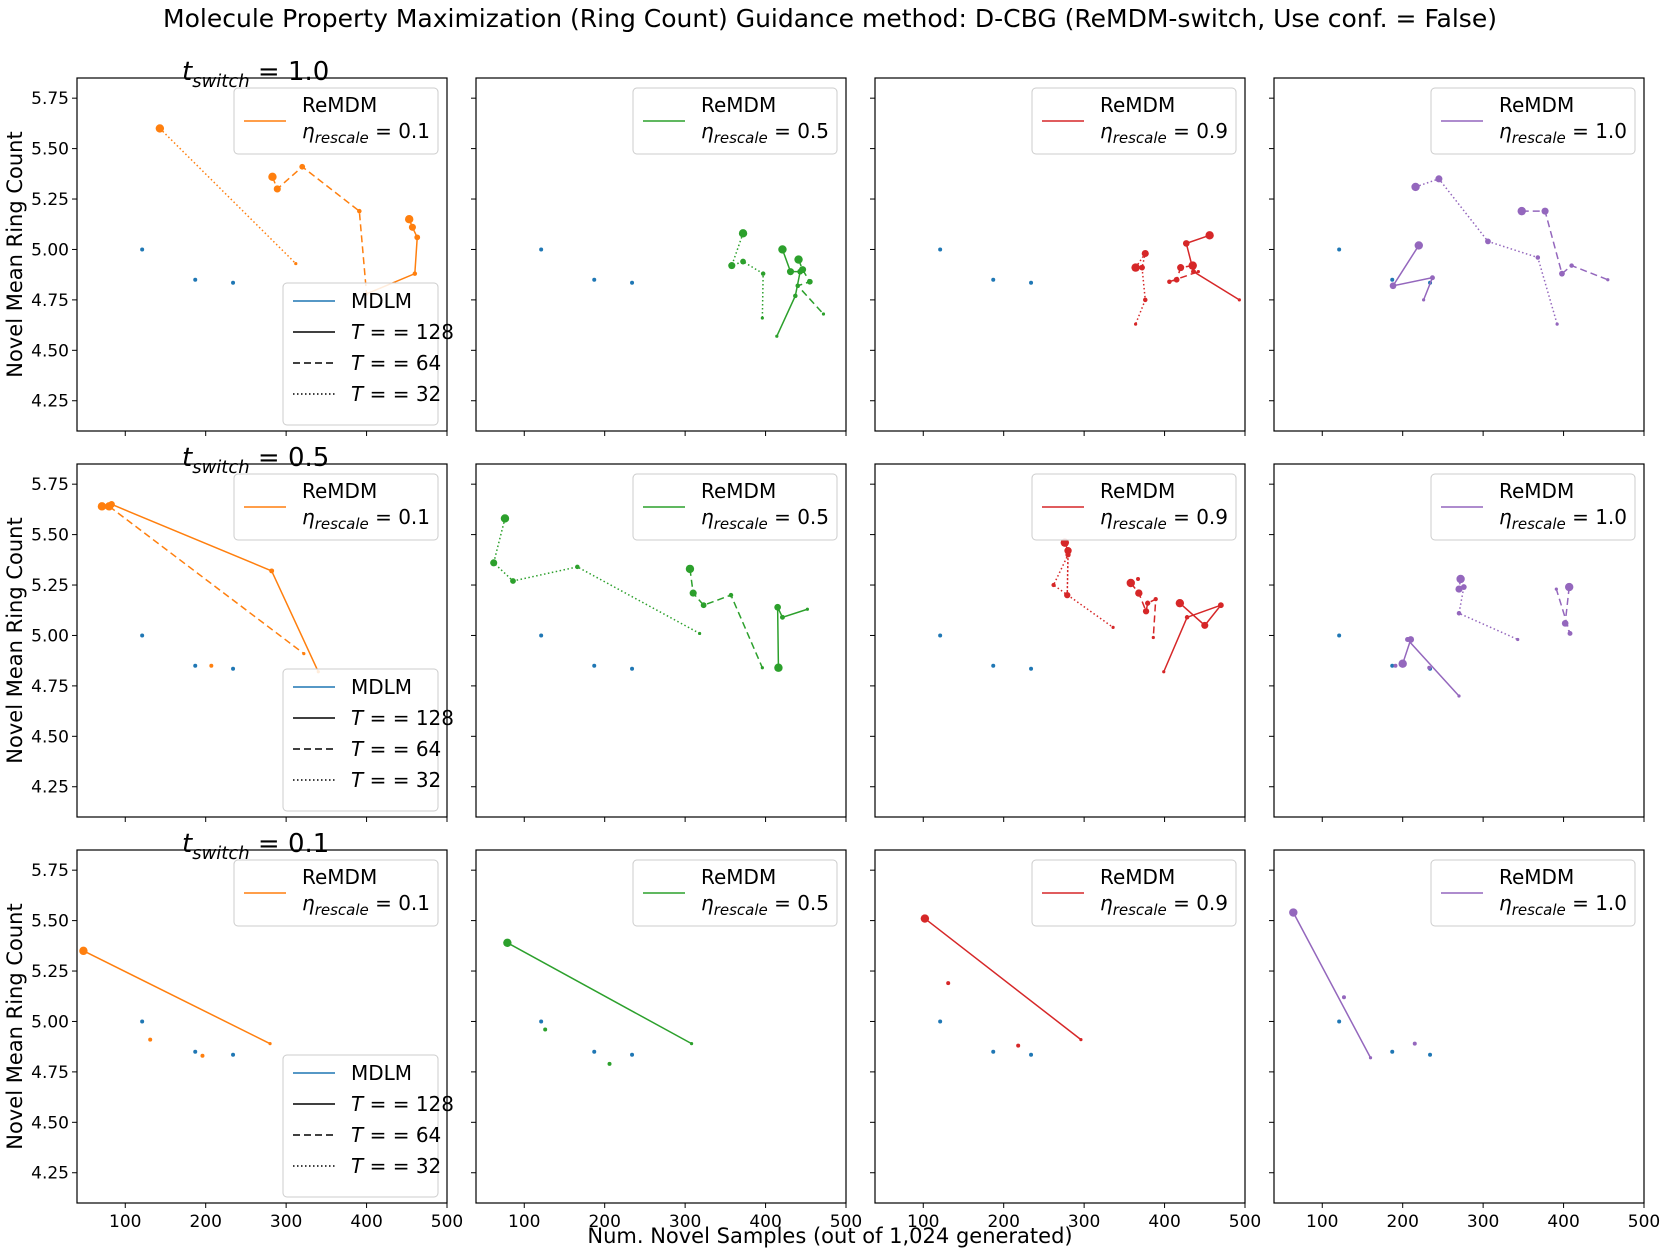  I want to click on row-title-tswitch: tswitch = 1.0, so click(255, 74).